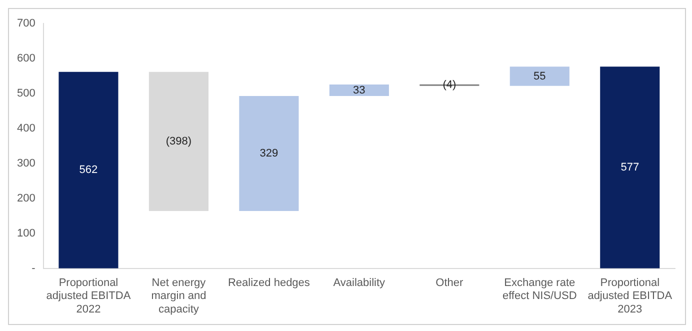  I want to click on x-tick-label: Proportional adjusted EBITDA 2022, so click(89, 296).